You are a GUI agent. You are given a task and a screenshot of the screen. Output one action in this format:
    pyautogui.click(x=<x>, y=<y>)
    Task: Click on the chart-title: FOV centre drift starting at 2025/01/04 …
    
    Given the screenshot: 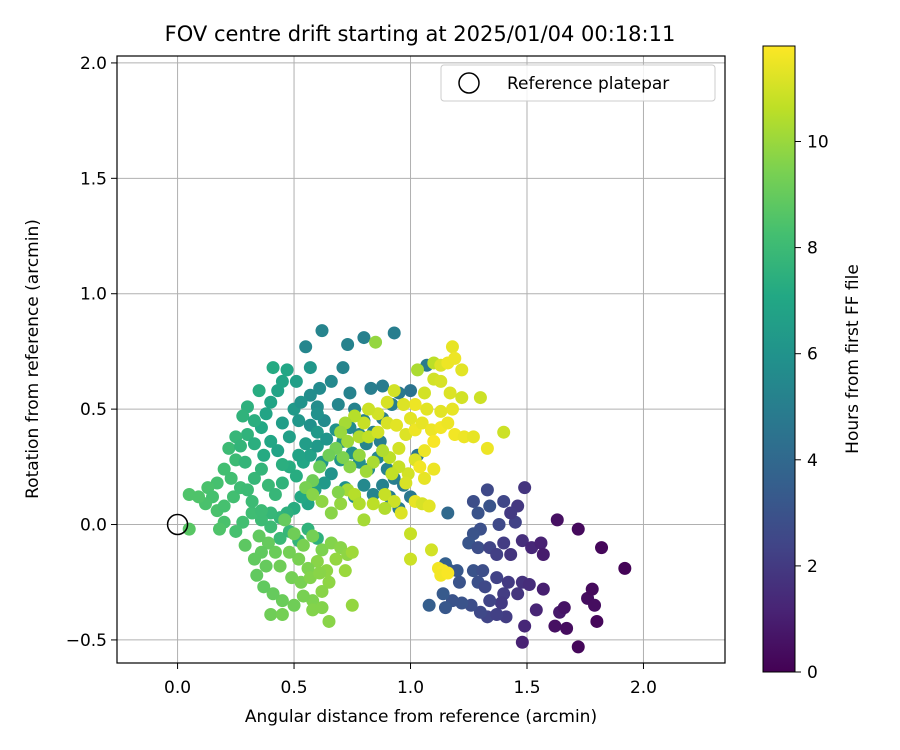 What is the action you would take?
    pyautogui.click(x=420, y=34)
    